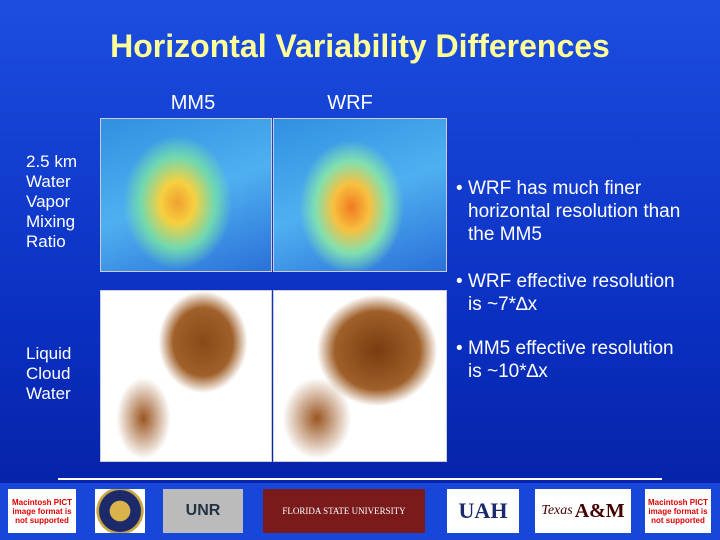 The height and width of the screenshot is (540, 720). What do you see at coordinates (186, 195) in the screenshot?
I see `mm5-vapor-image` at bounding box center [186, 195].